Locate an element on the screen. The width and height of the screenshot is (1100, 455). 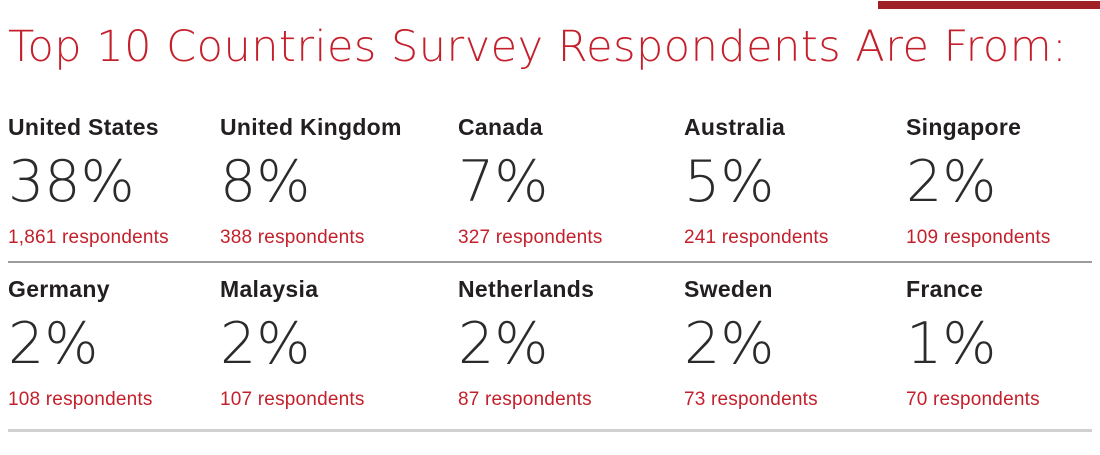
top-accent-bar is located at coordinates (989, 5).